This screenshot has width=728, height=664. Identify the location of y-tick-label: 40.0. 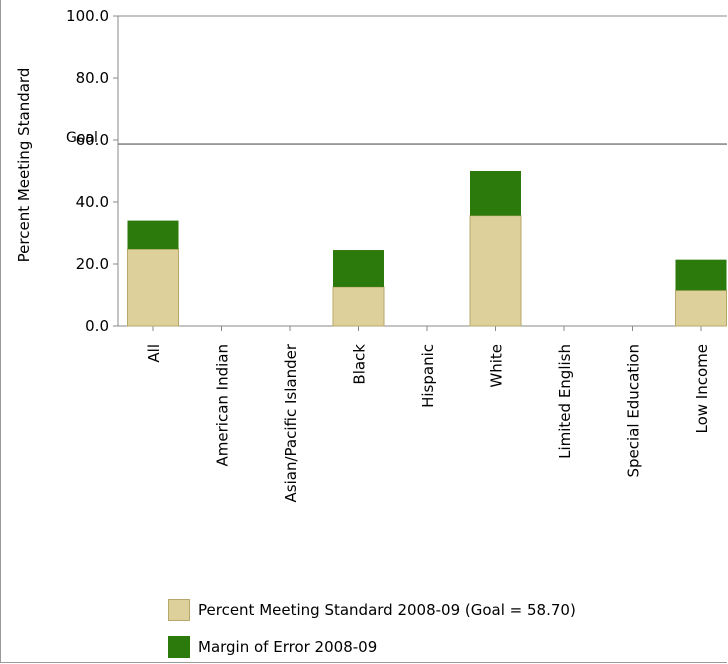
(92, 202).